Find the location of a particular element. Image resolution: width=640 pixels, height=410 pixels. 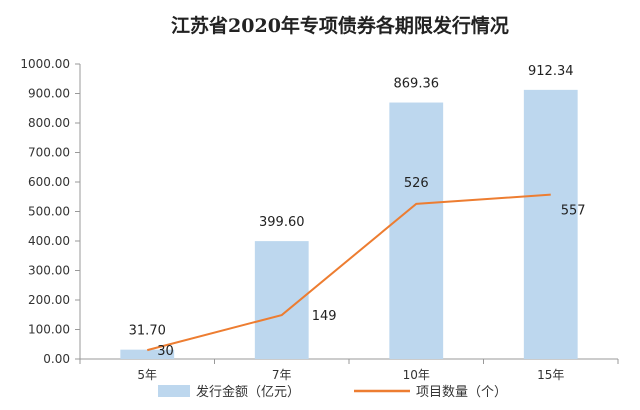

bar-data-label: 869.36 is located at coordinates (417, 84).